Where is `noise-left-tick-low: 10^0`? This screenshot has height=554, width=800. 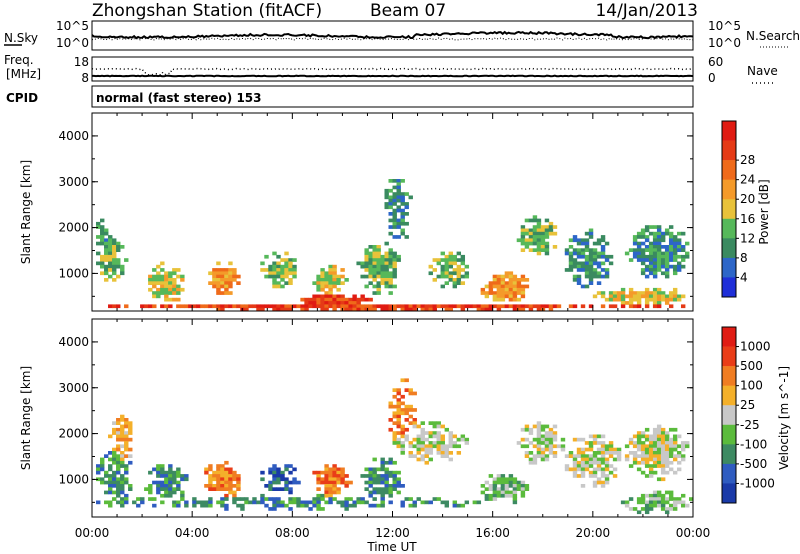
noise-left-tick-low: 10^0 is located at coordinates (72, 43).